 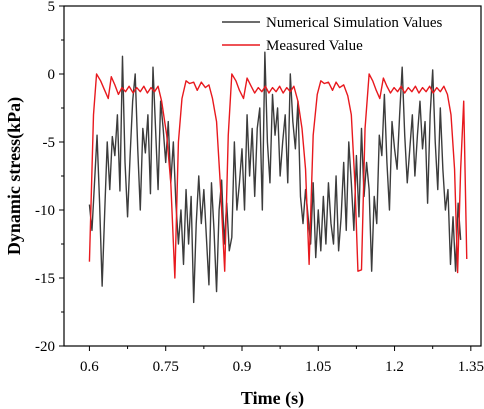 What do you see at coordinates (318, 367) in the screenshot?
I see `x-tick-label: 1.05` at bounding box center [318, 367].